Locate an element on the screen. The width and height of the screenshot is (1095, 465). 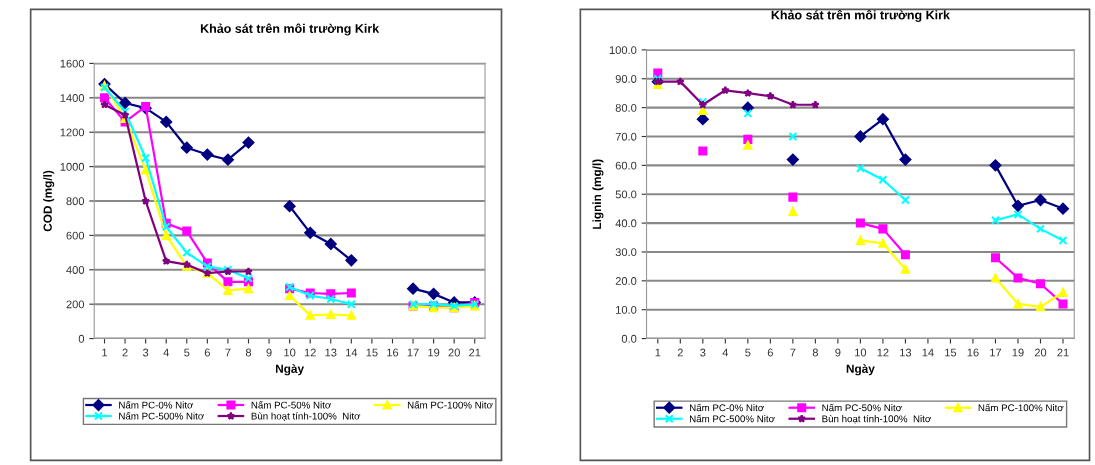
y-tick-label: 1200 is located at coordinates (72, 132).